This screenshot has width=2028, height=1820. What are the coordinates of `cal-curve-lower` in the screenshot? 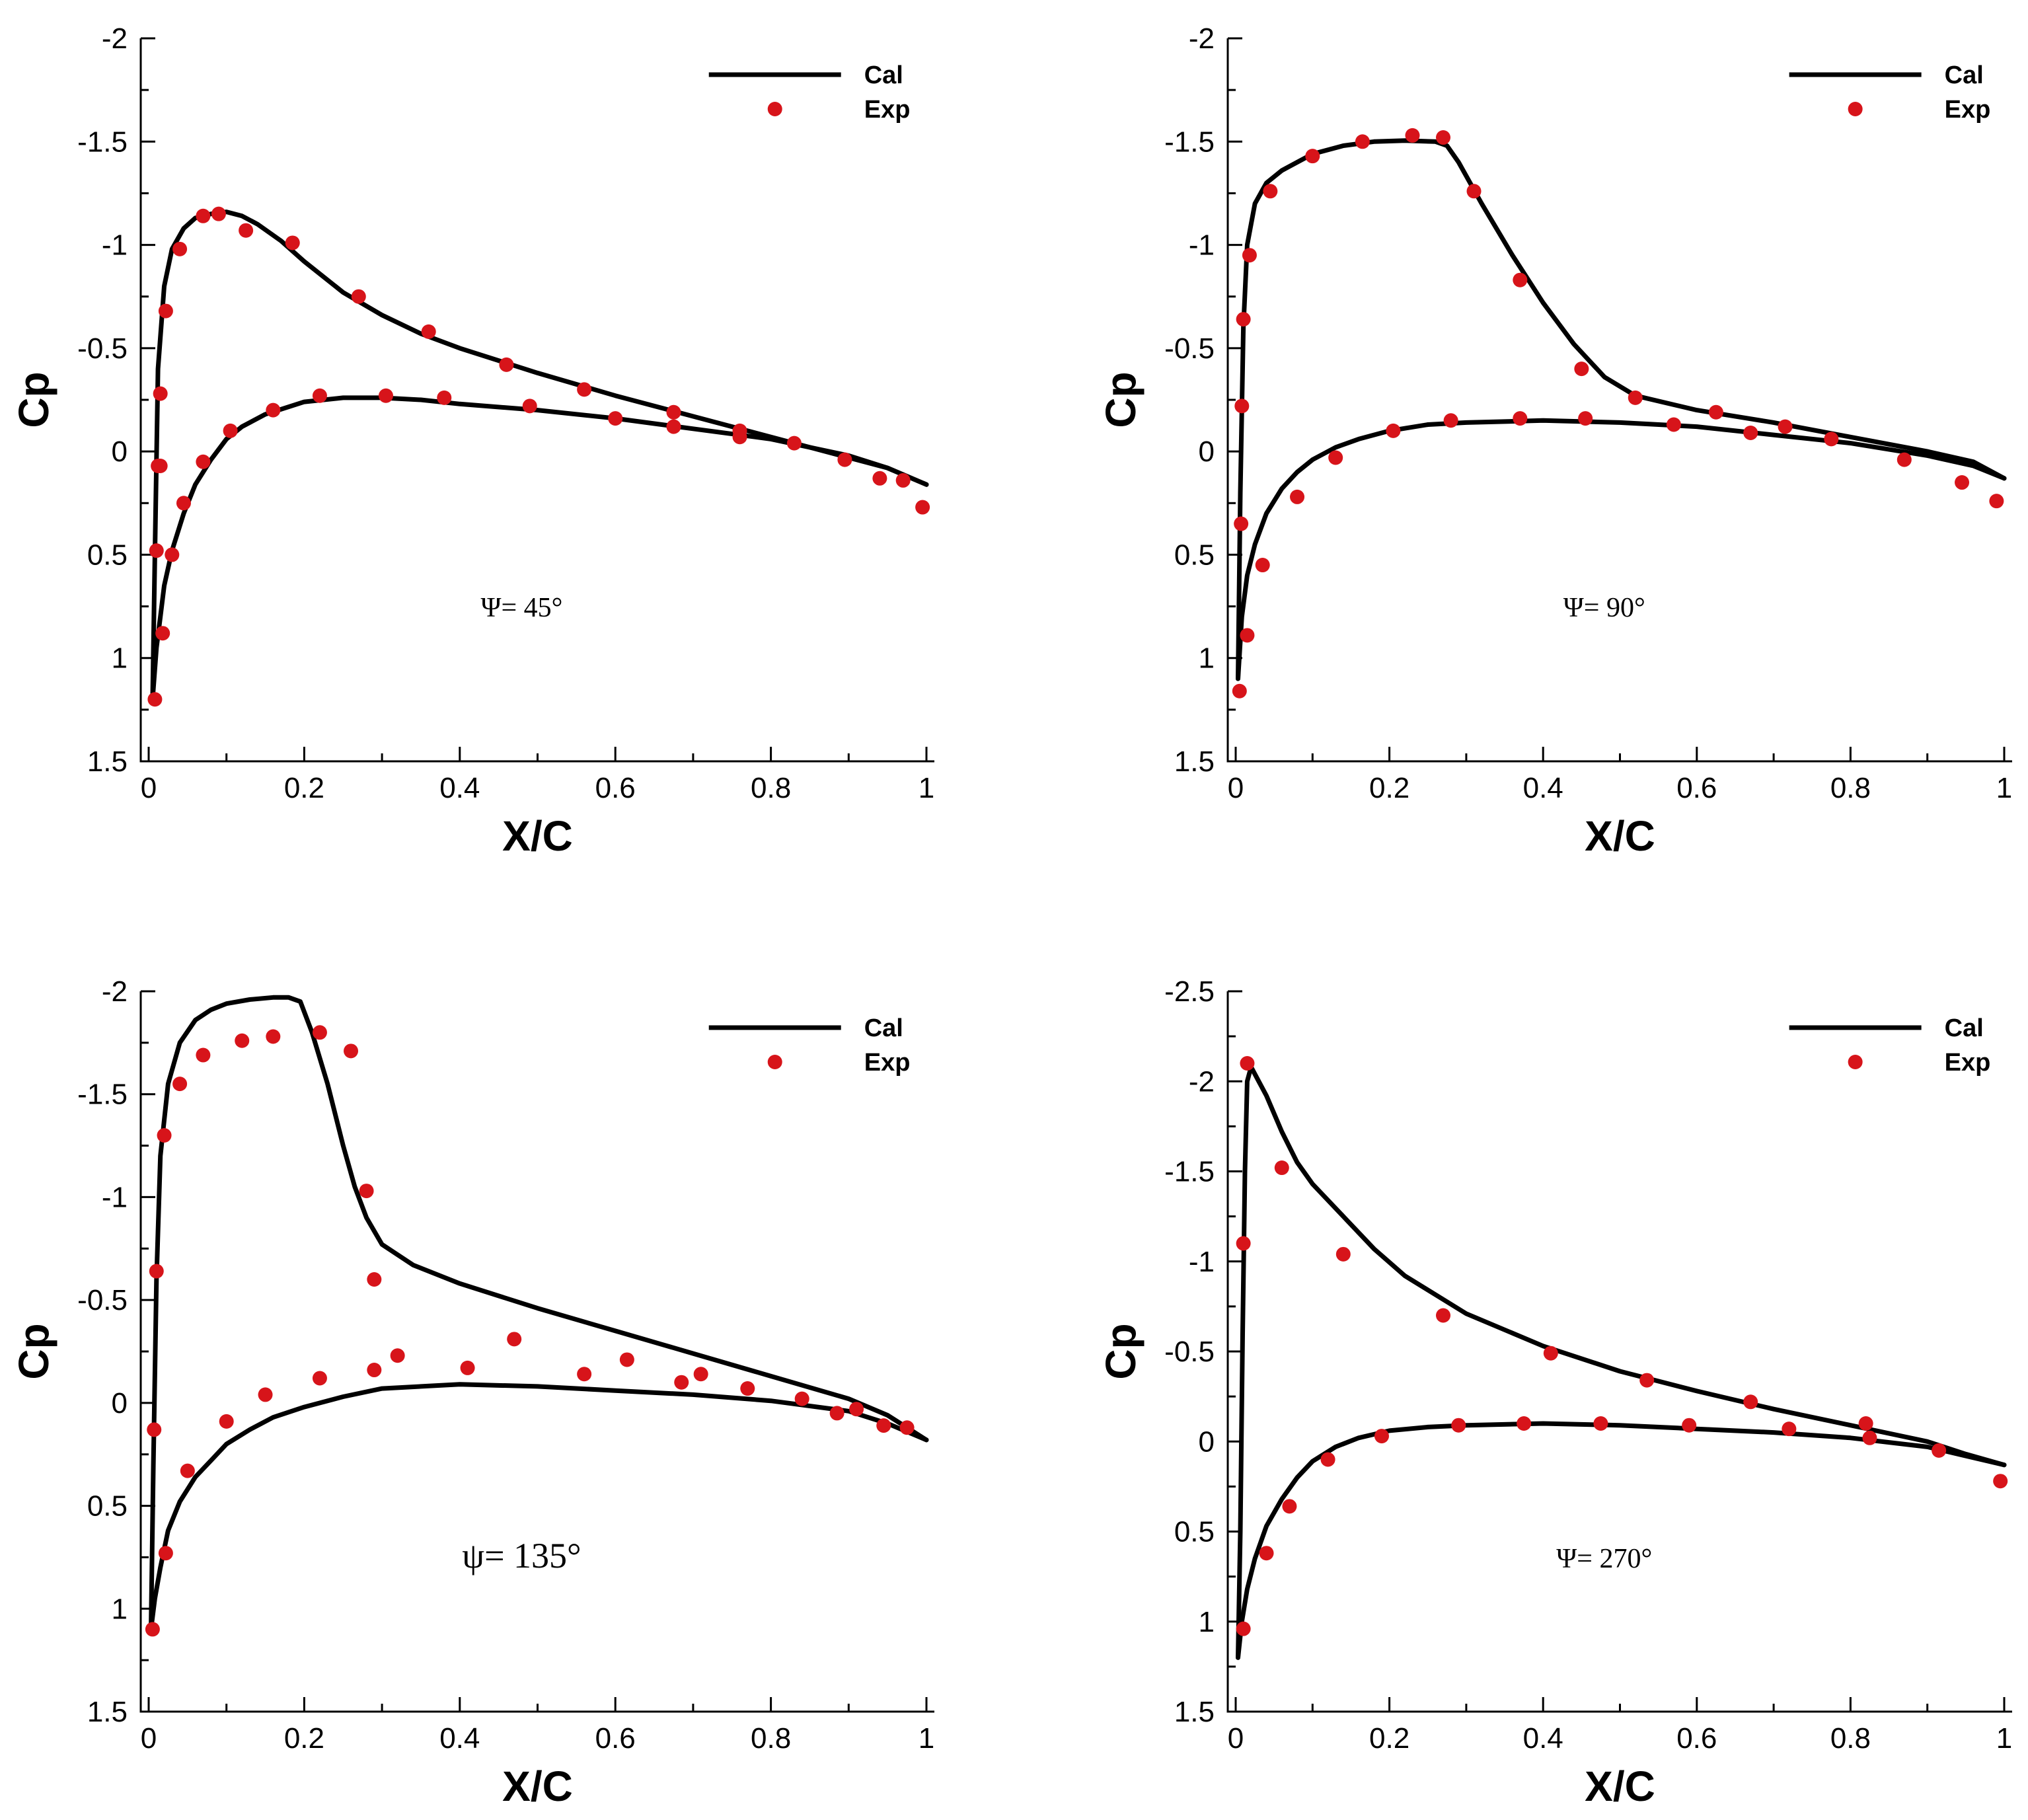 It's located at (539, 548).